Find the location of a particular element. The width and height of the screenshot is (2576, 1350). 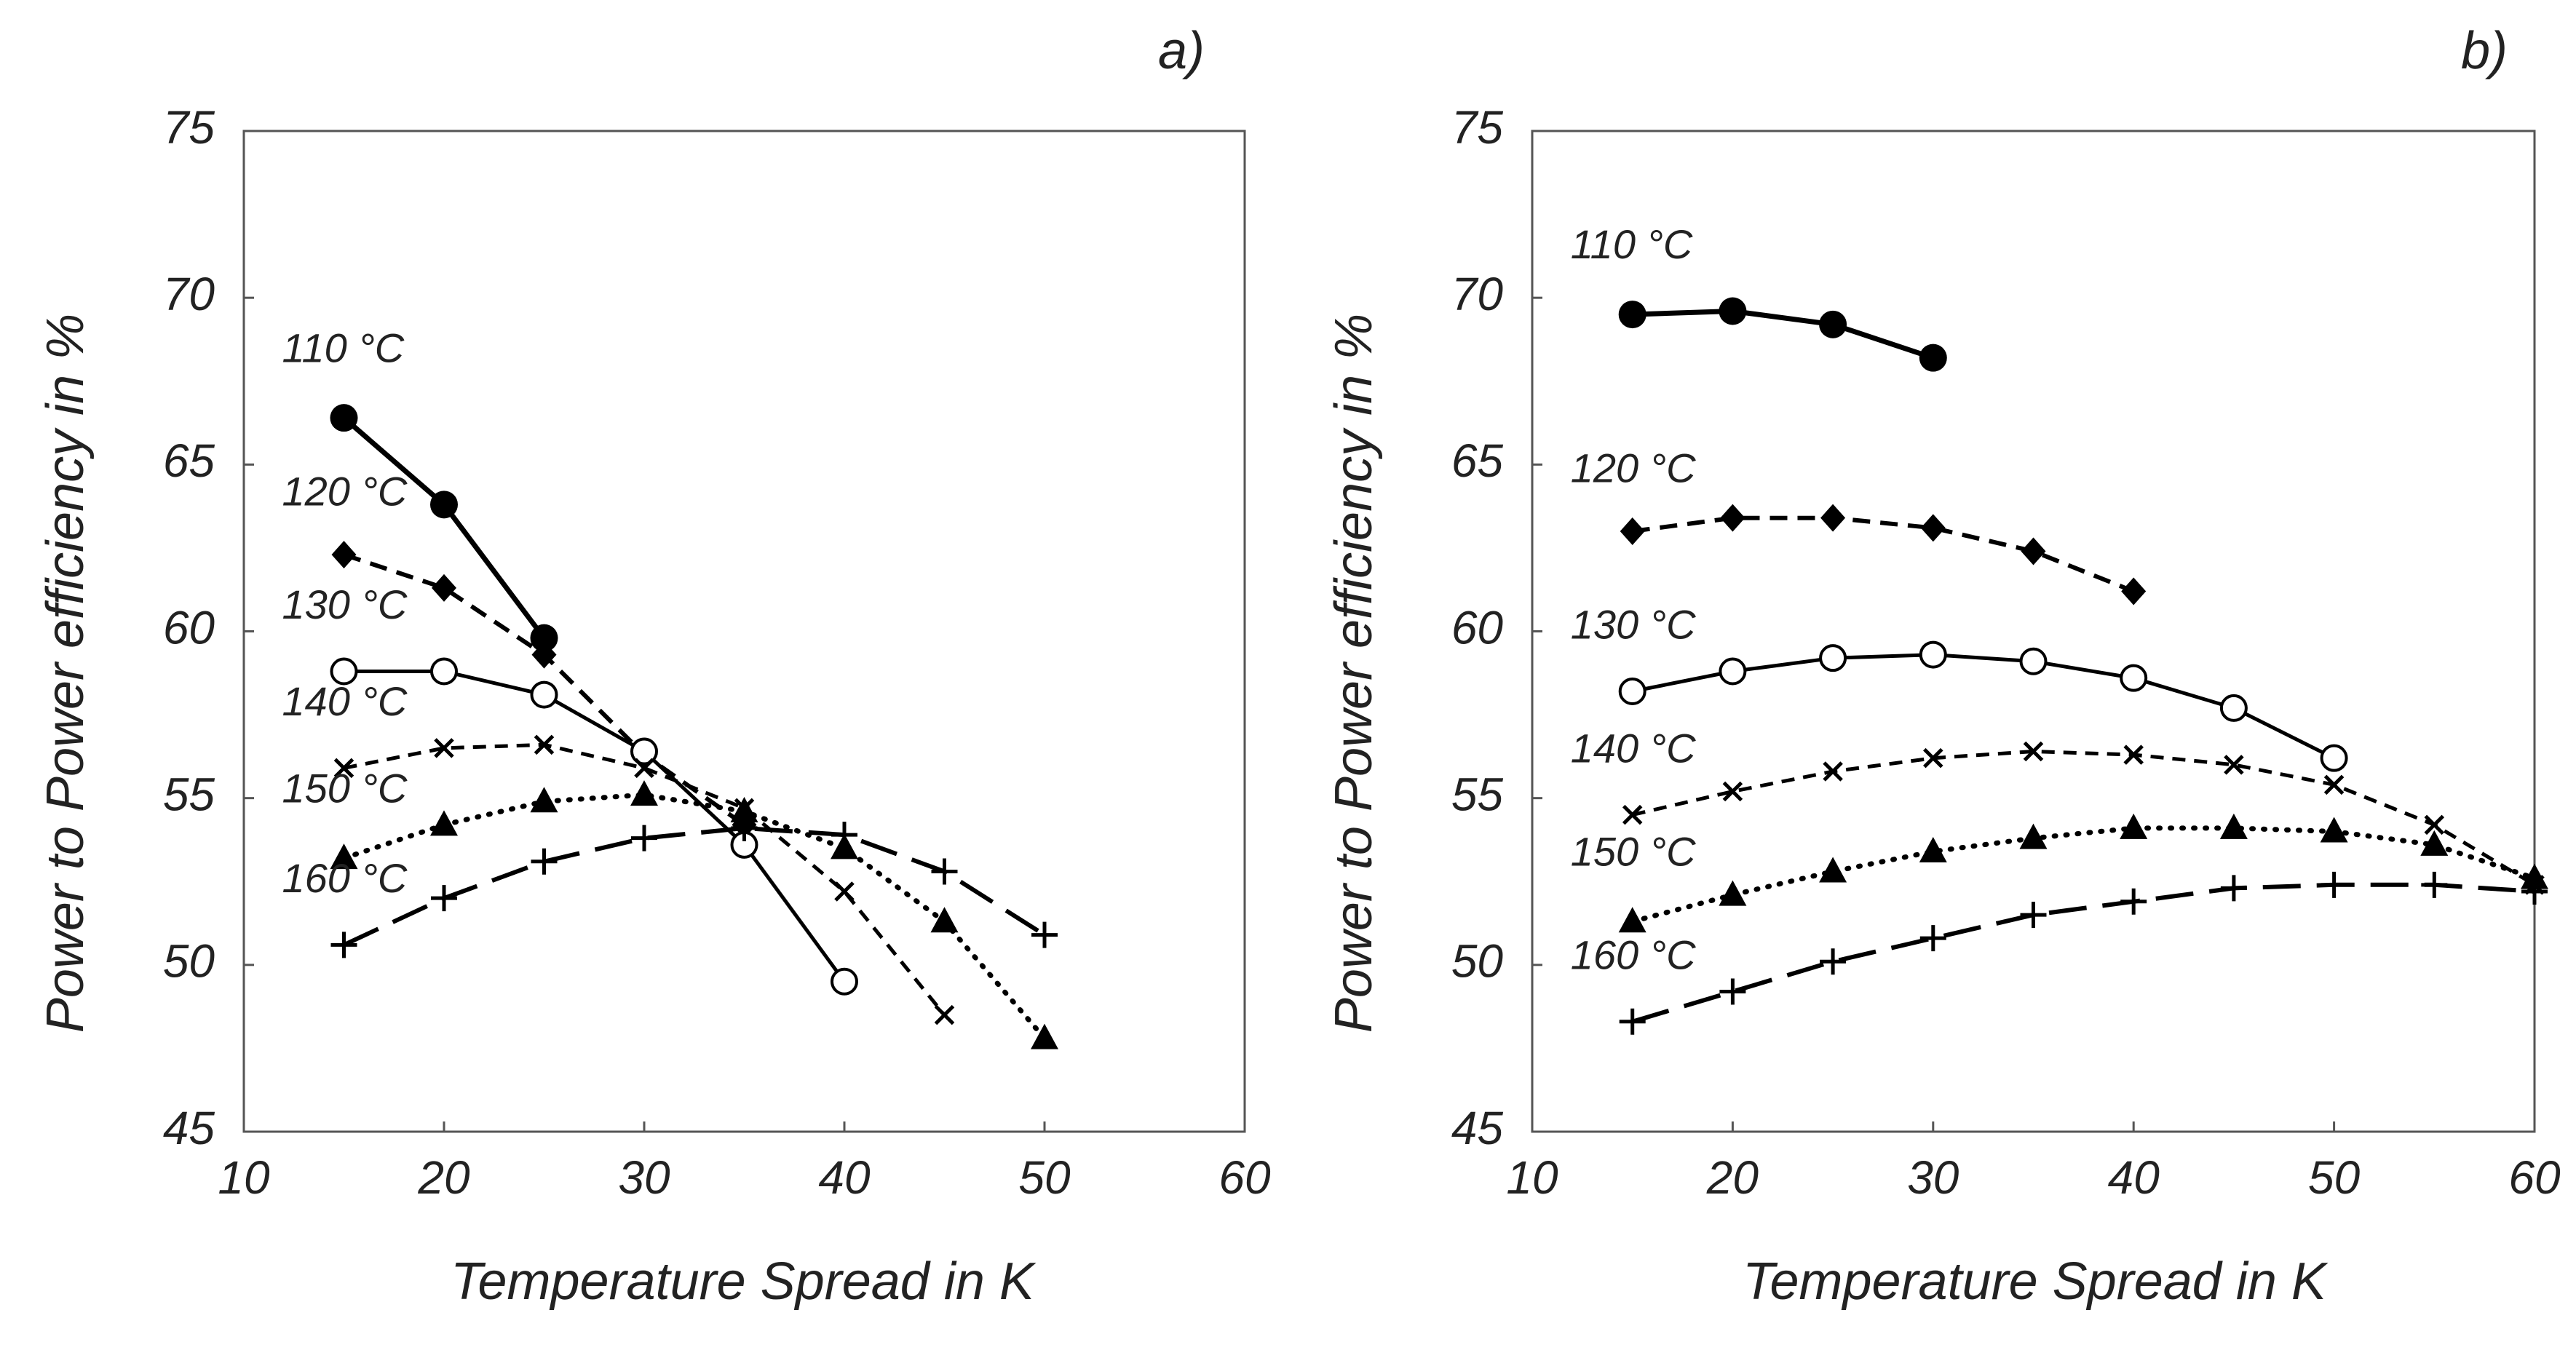

panel-b-x-tick-label: 10 is located at coordinates (1532, 1177).